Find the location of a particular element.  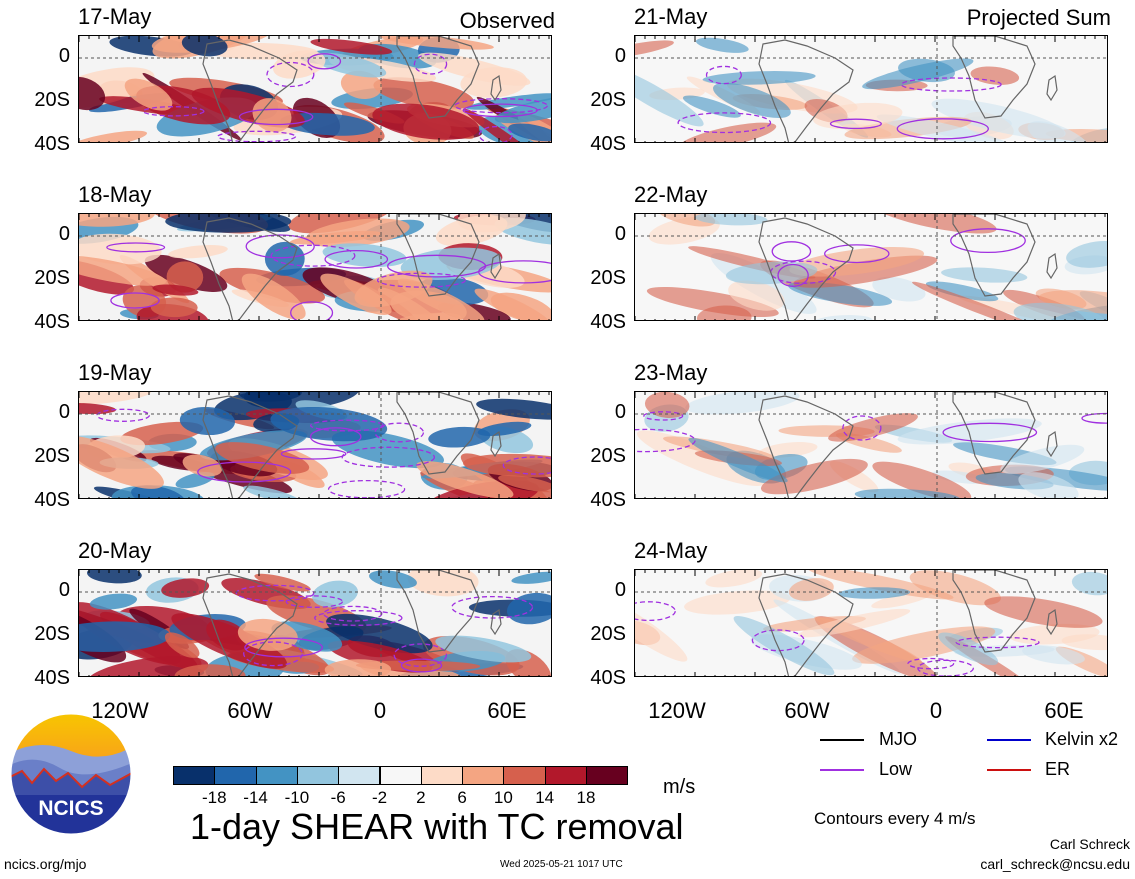

lon-tick-120w-right: 120W is located at coordinates (677, 710).